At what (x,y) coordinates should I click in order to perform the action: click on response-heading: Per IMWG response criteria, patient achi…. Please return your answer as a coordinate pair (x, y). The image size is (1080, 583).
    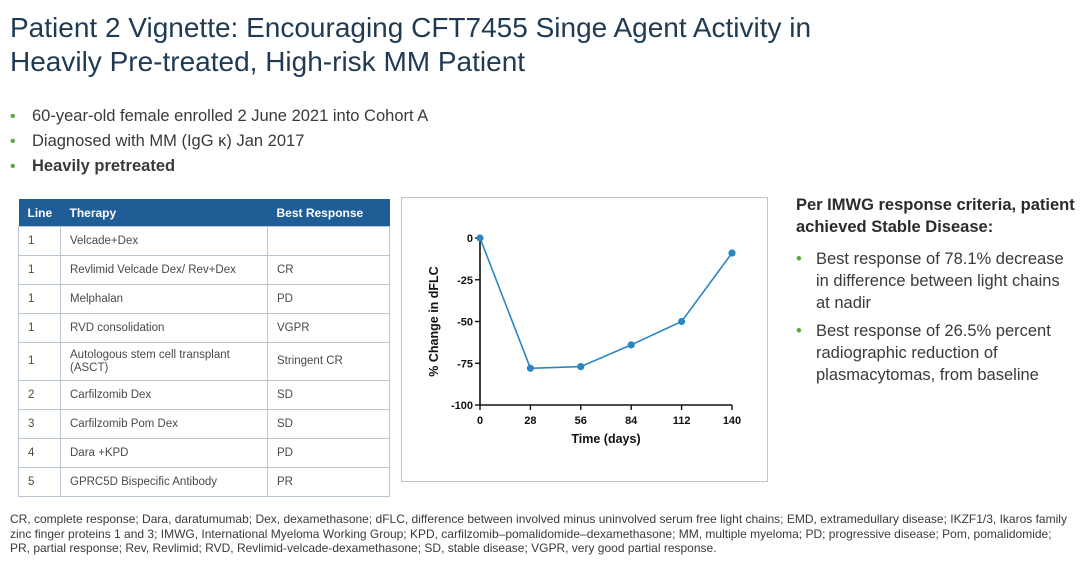
    Looking at the image, I should click on (935, 216).